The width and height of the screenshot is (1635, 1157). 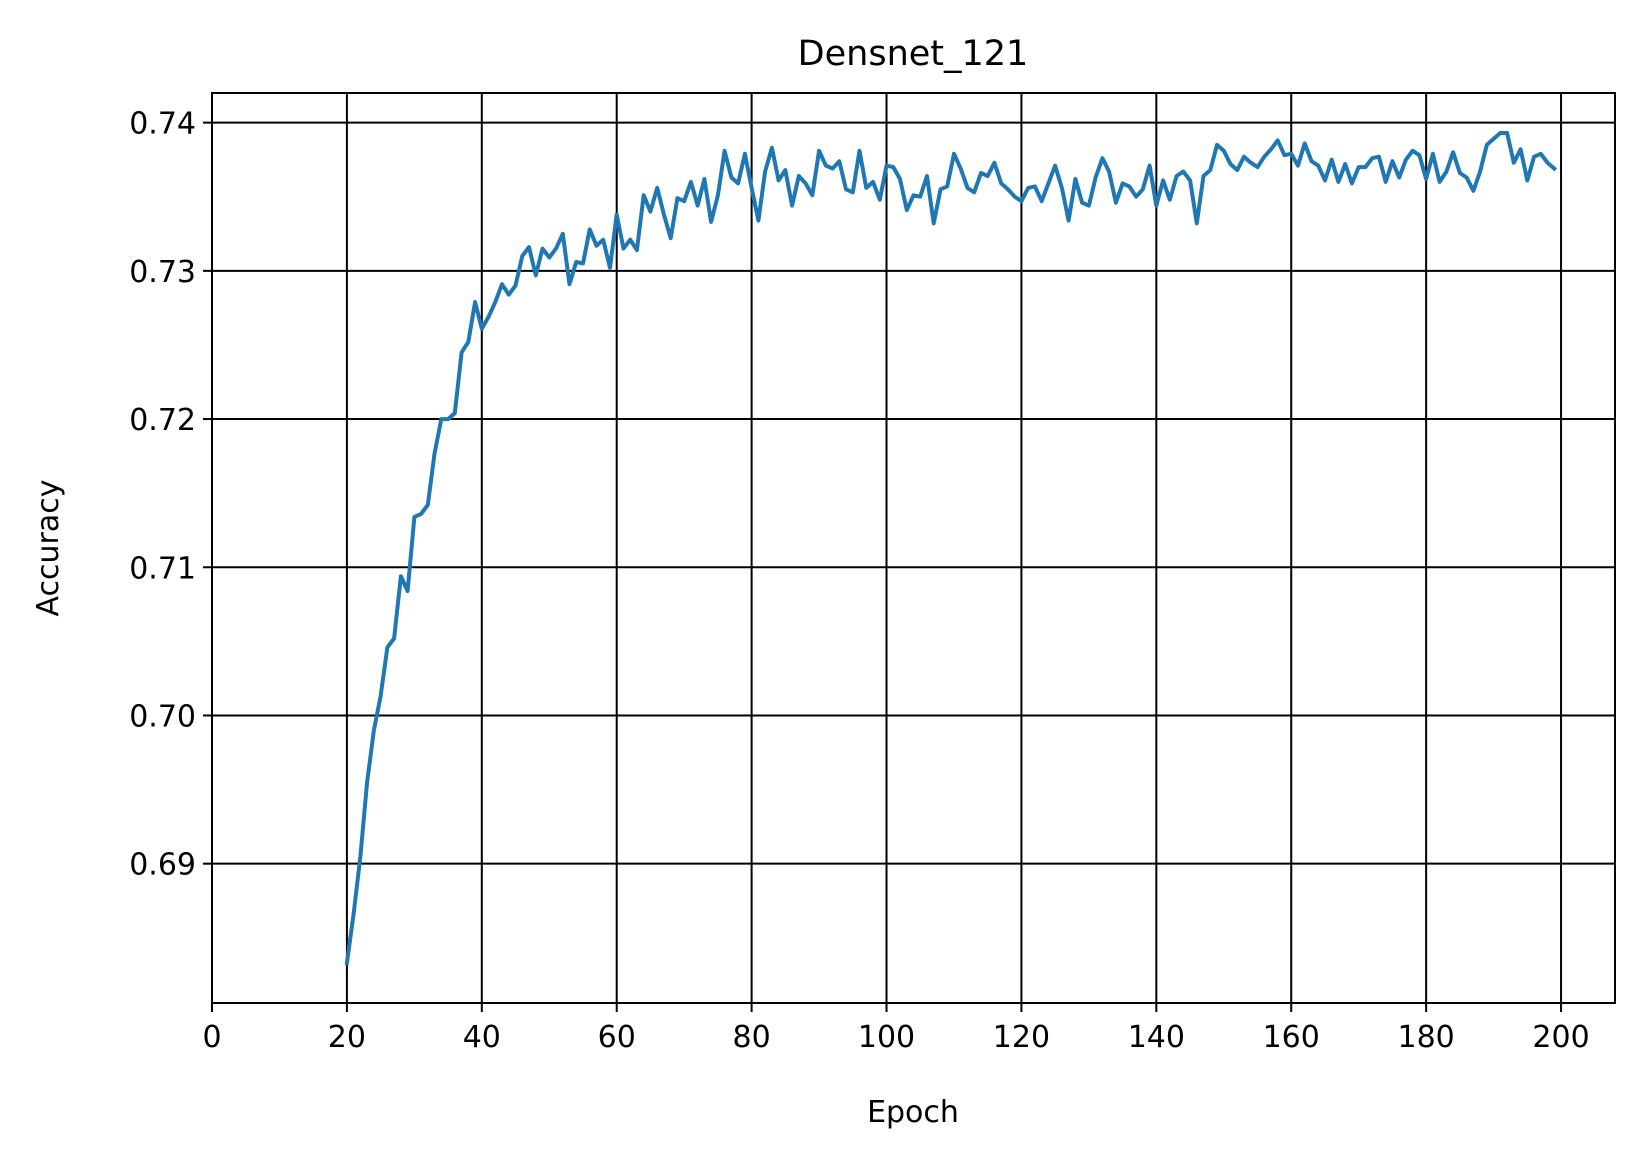 What do you see at coordinates (913, 1112) in the screenshot?
I see `x-axis-label: Epoch` at bounding box center [913, 1112].